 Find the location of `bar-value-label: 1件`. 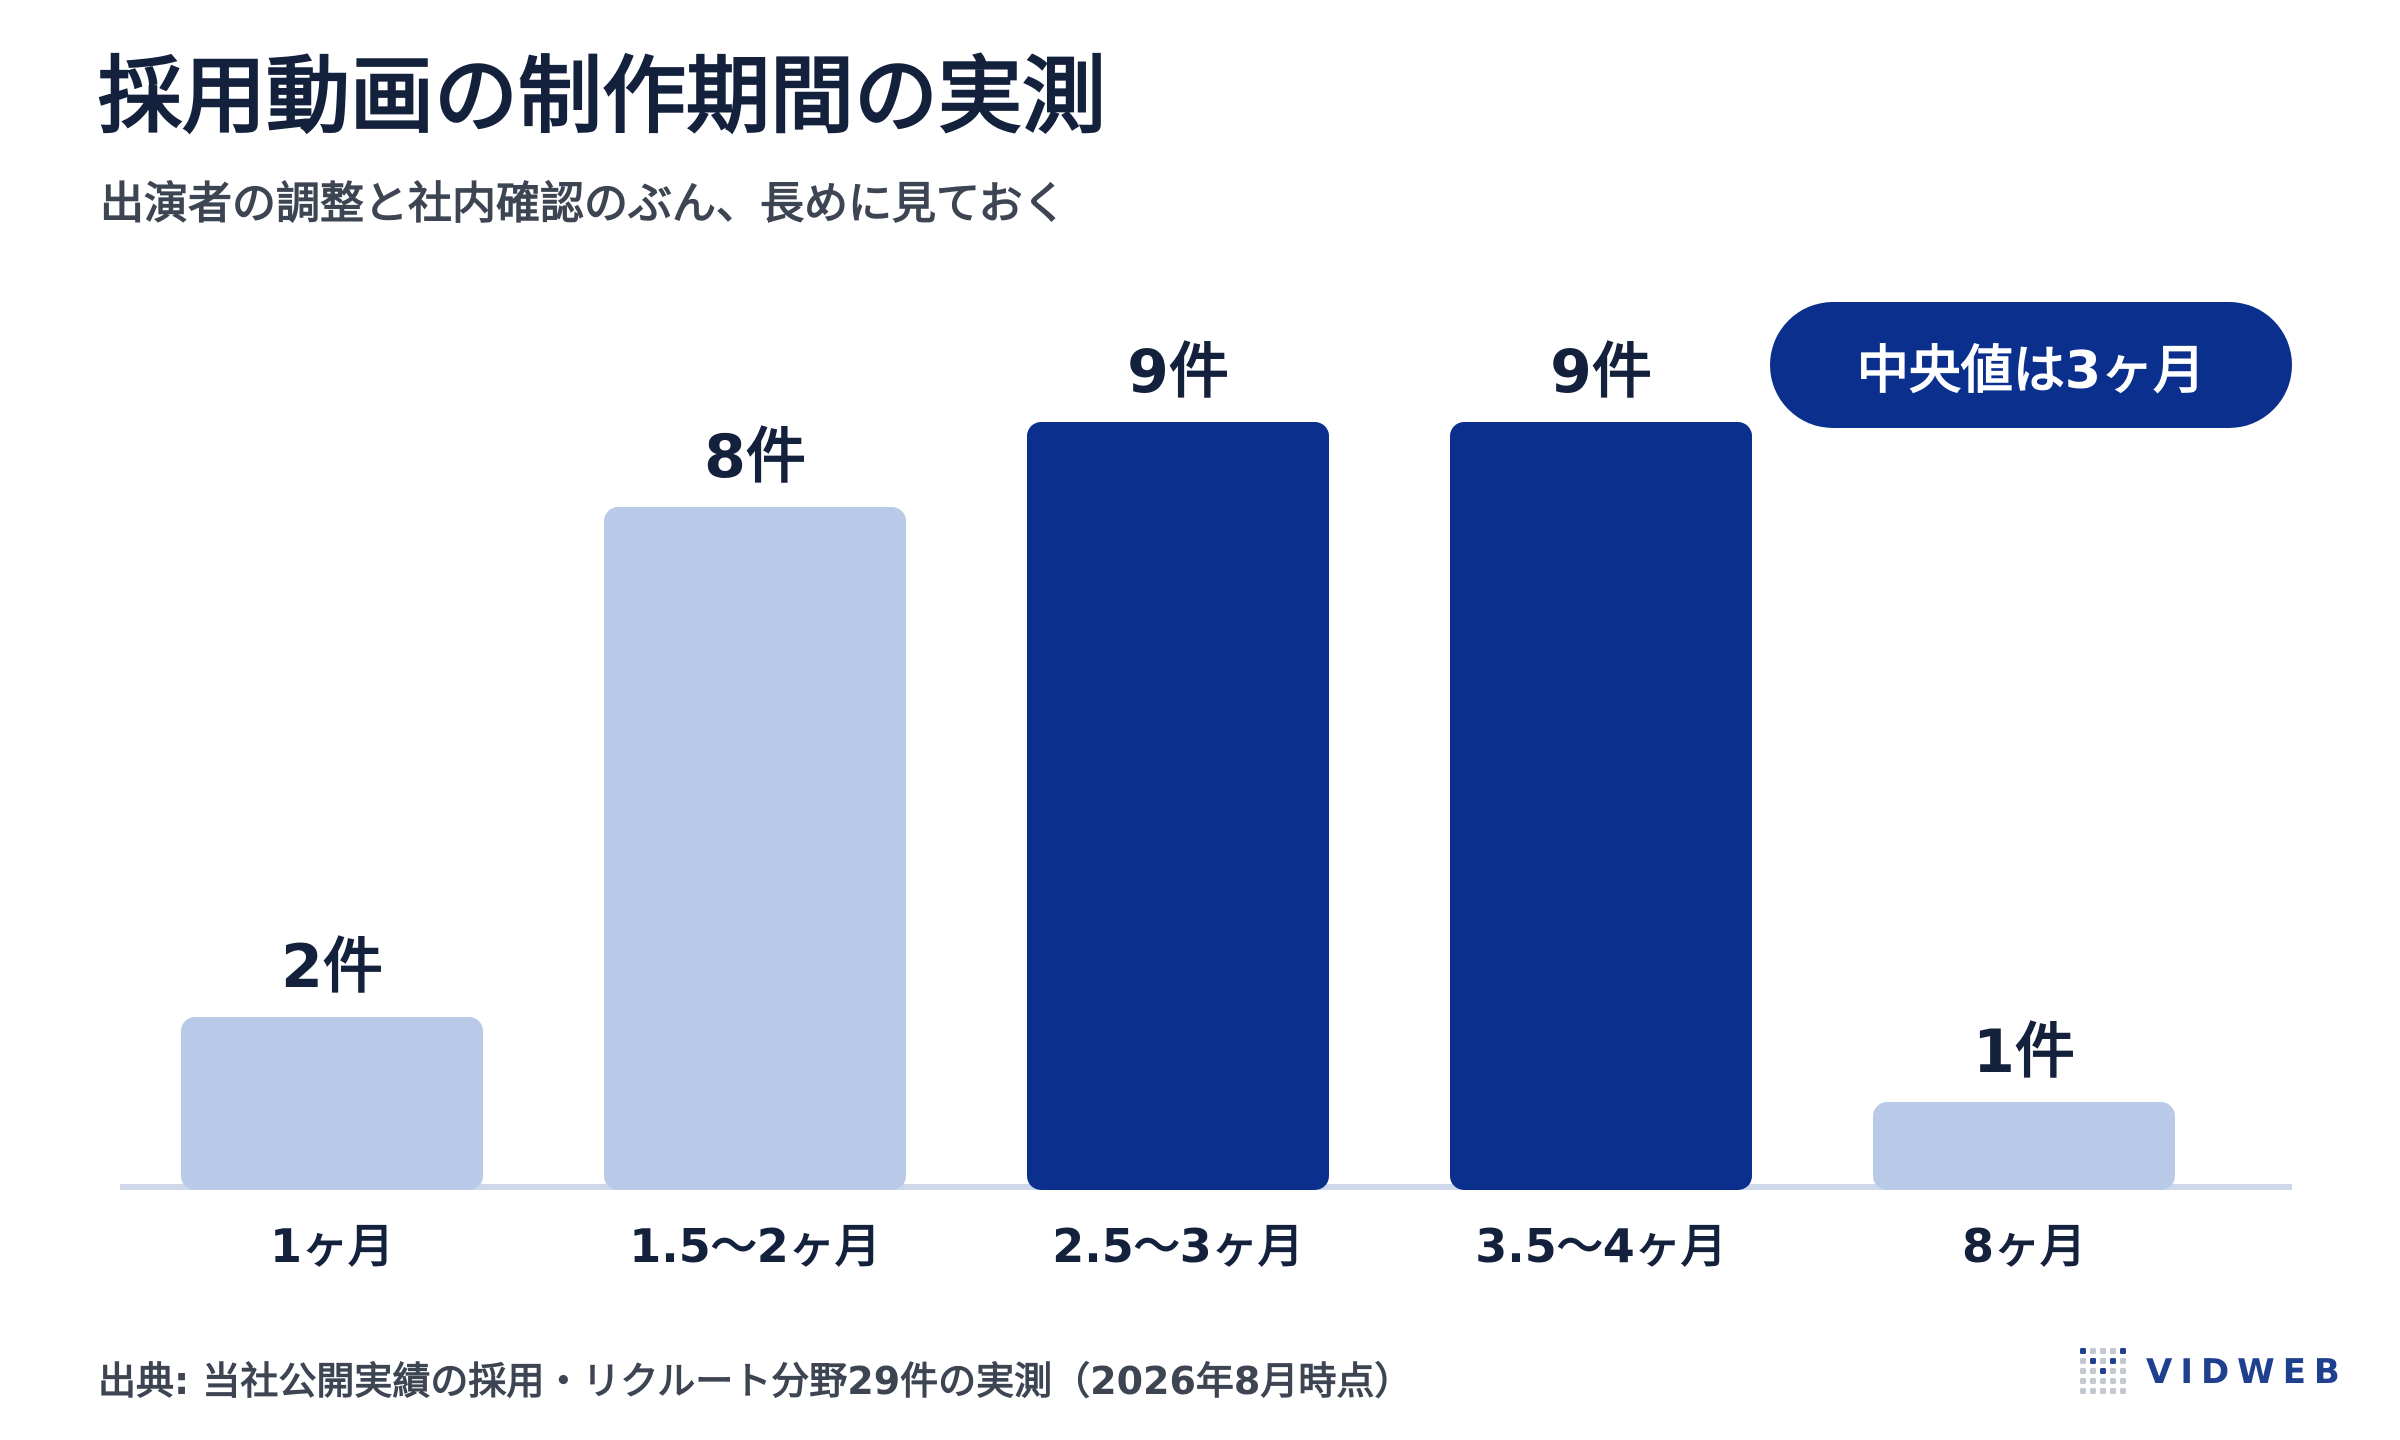

bar-value-label: 1件 is located at coordinates (2024, 1052).